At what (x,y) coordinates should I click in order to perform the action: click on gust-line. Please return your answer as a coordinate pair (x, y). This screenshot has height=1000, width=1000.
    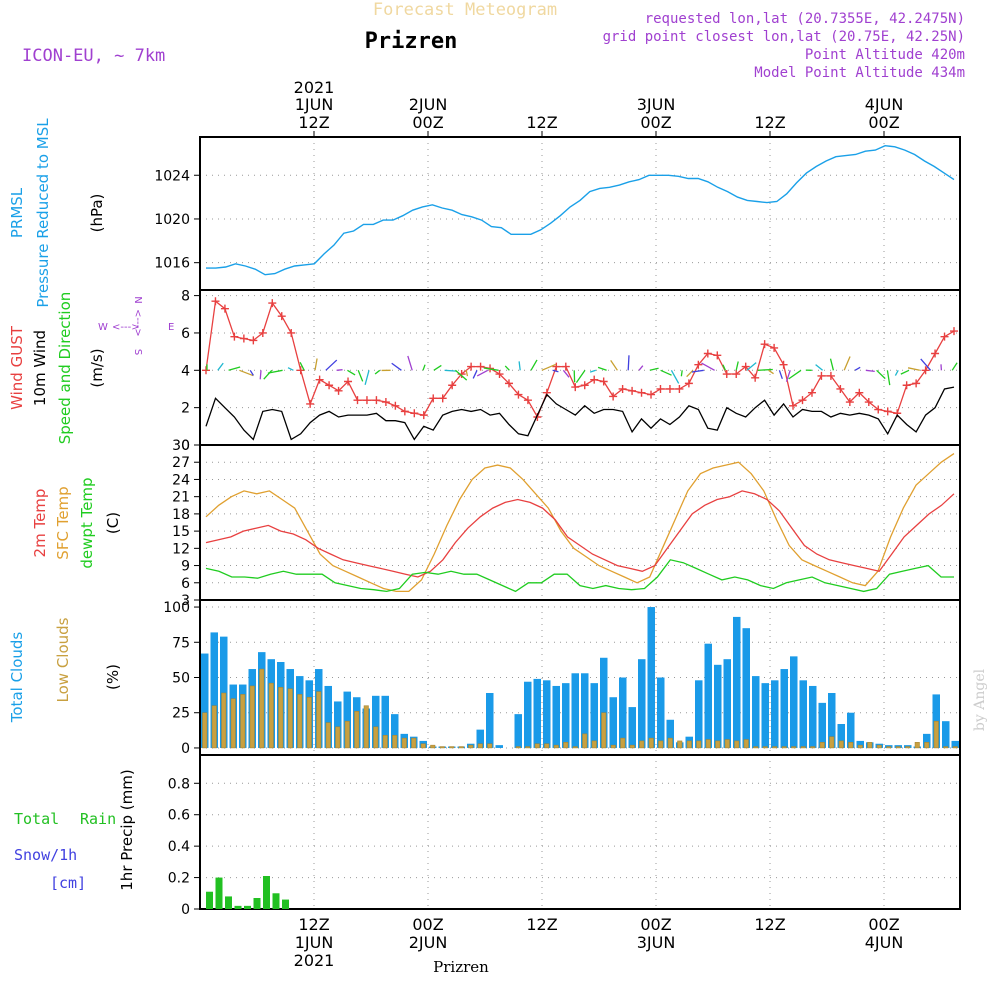
    Looking at the image, I should click on (580, 359).